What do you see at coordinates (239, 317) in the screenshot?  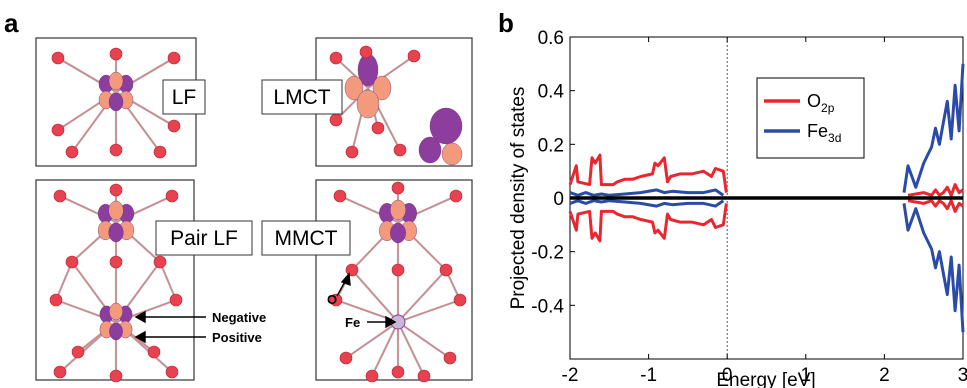 I see `annotation-negative: Negative` at bounding box center [239, 317].